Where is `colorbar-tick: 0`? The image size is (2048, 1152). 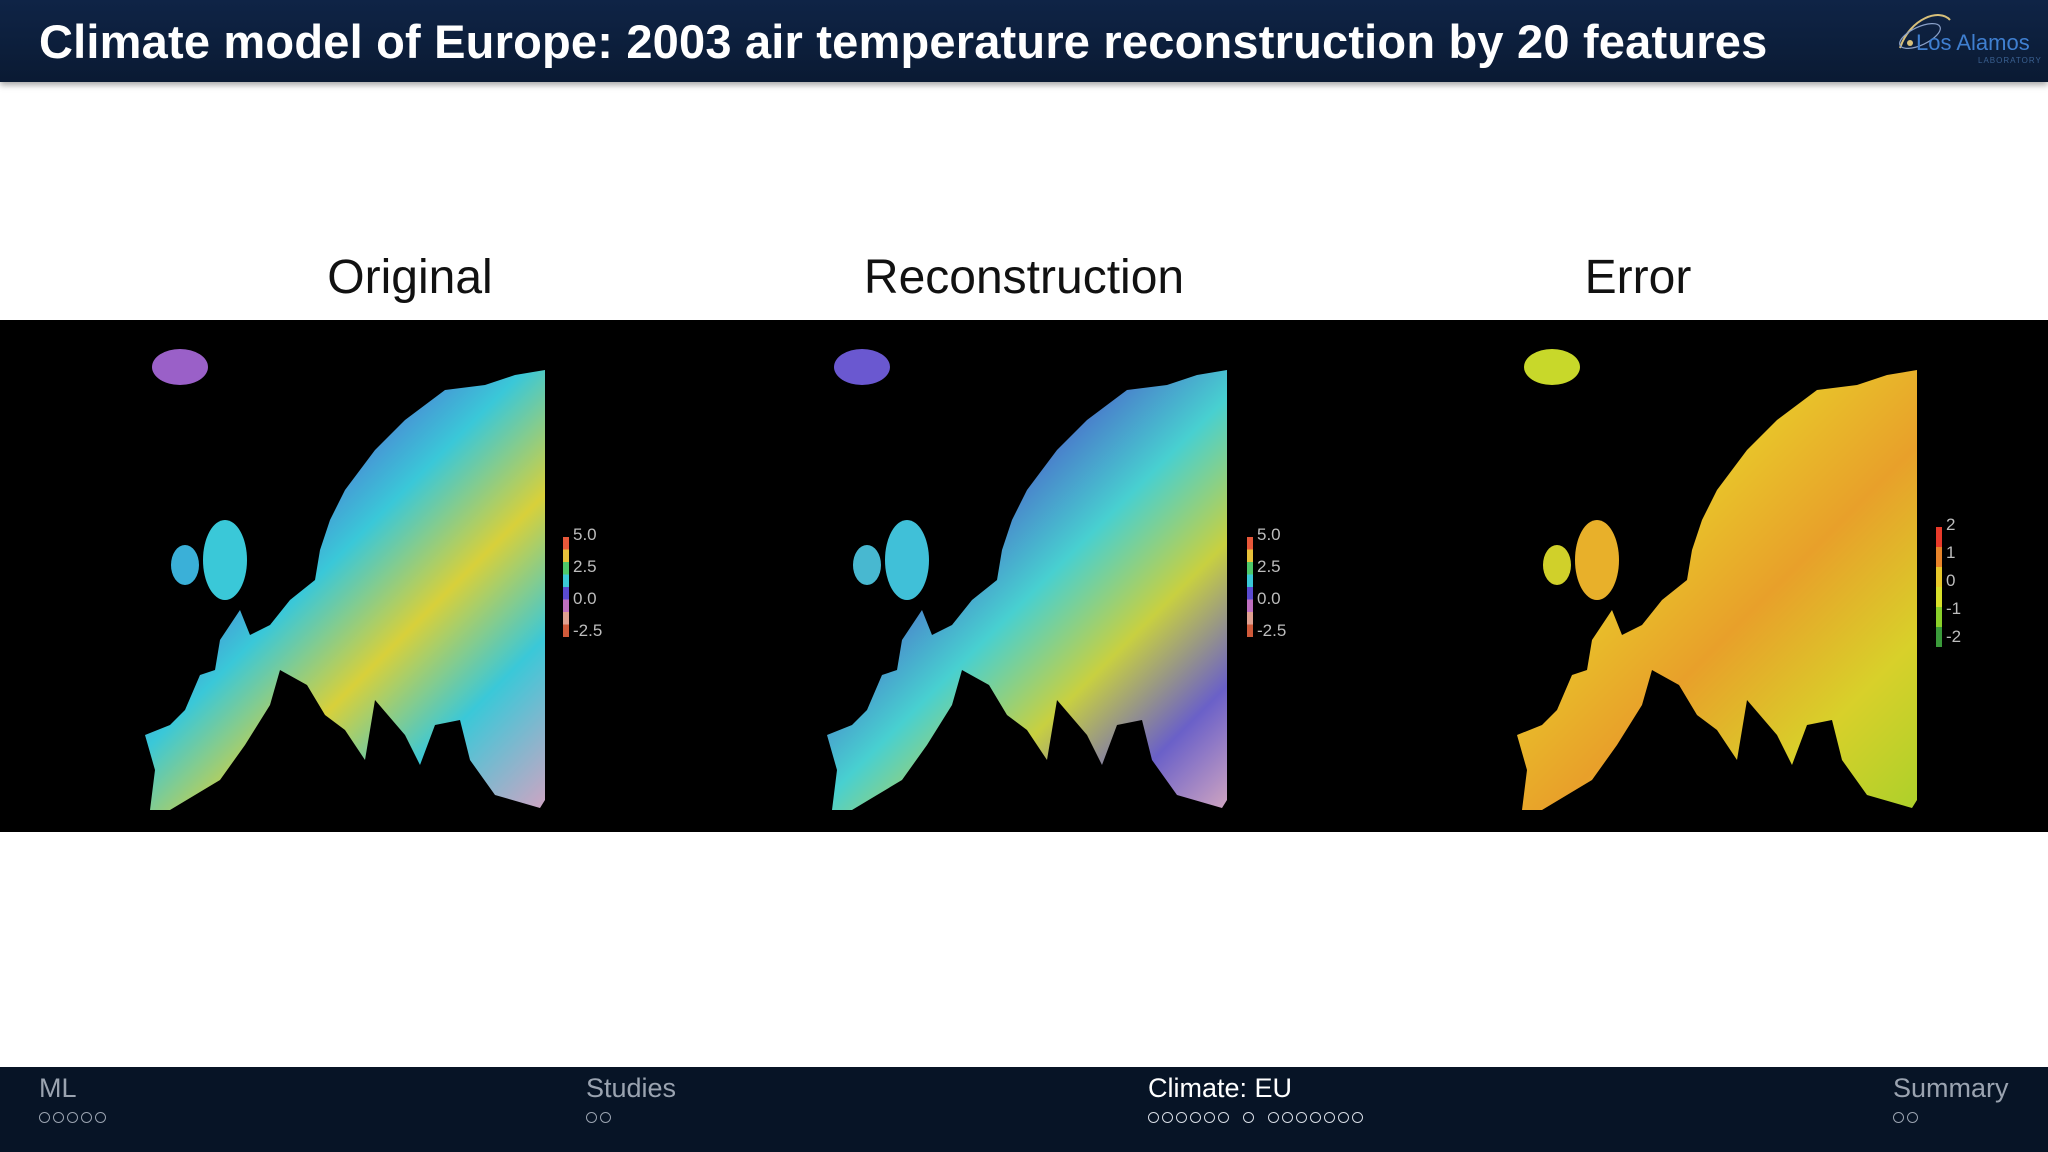
colorbar-tick: 0 is located at coordinates (1951, 580).